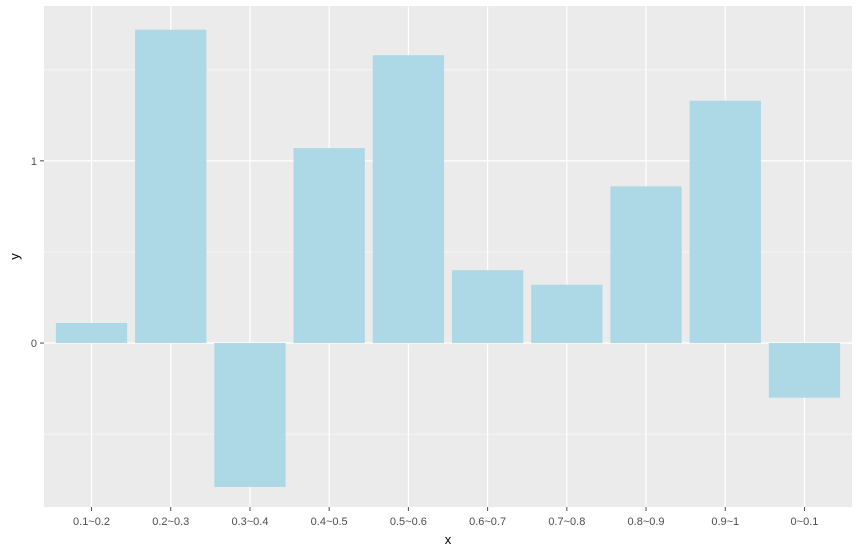 The height and width of the screenshot is (551, 858). What do you see at coordinates (170, 522) in the screenshot?
I see `x-tick-label: 0.2~0.3` at bounding box center [170, 522].